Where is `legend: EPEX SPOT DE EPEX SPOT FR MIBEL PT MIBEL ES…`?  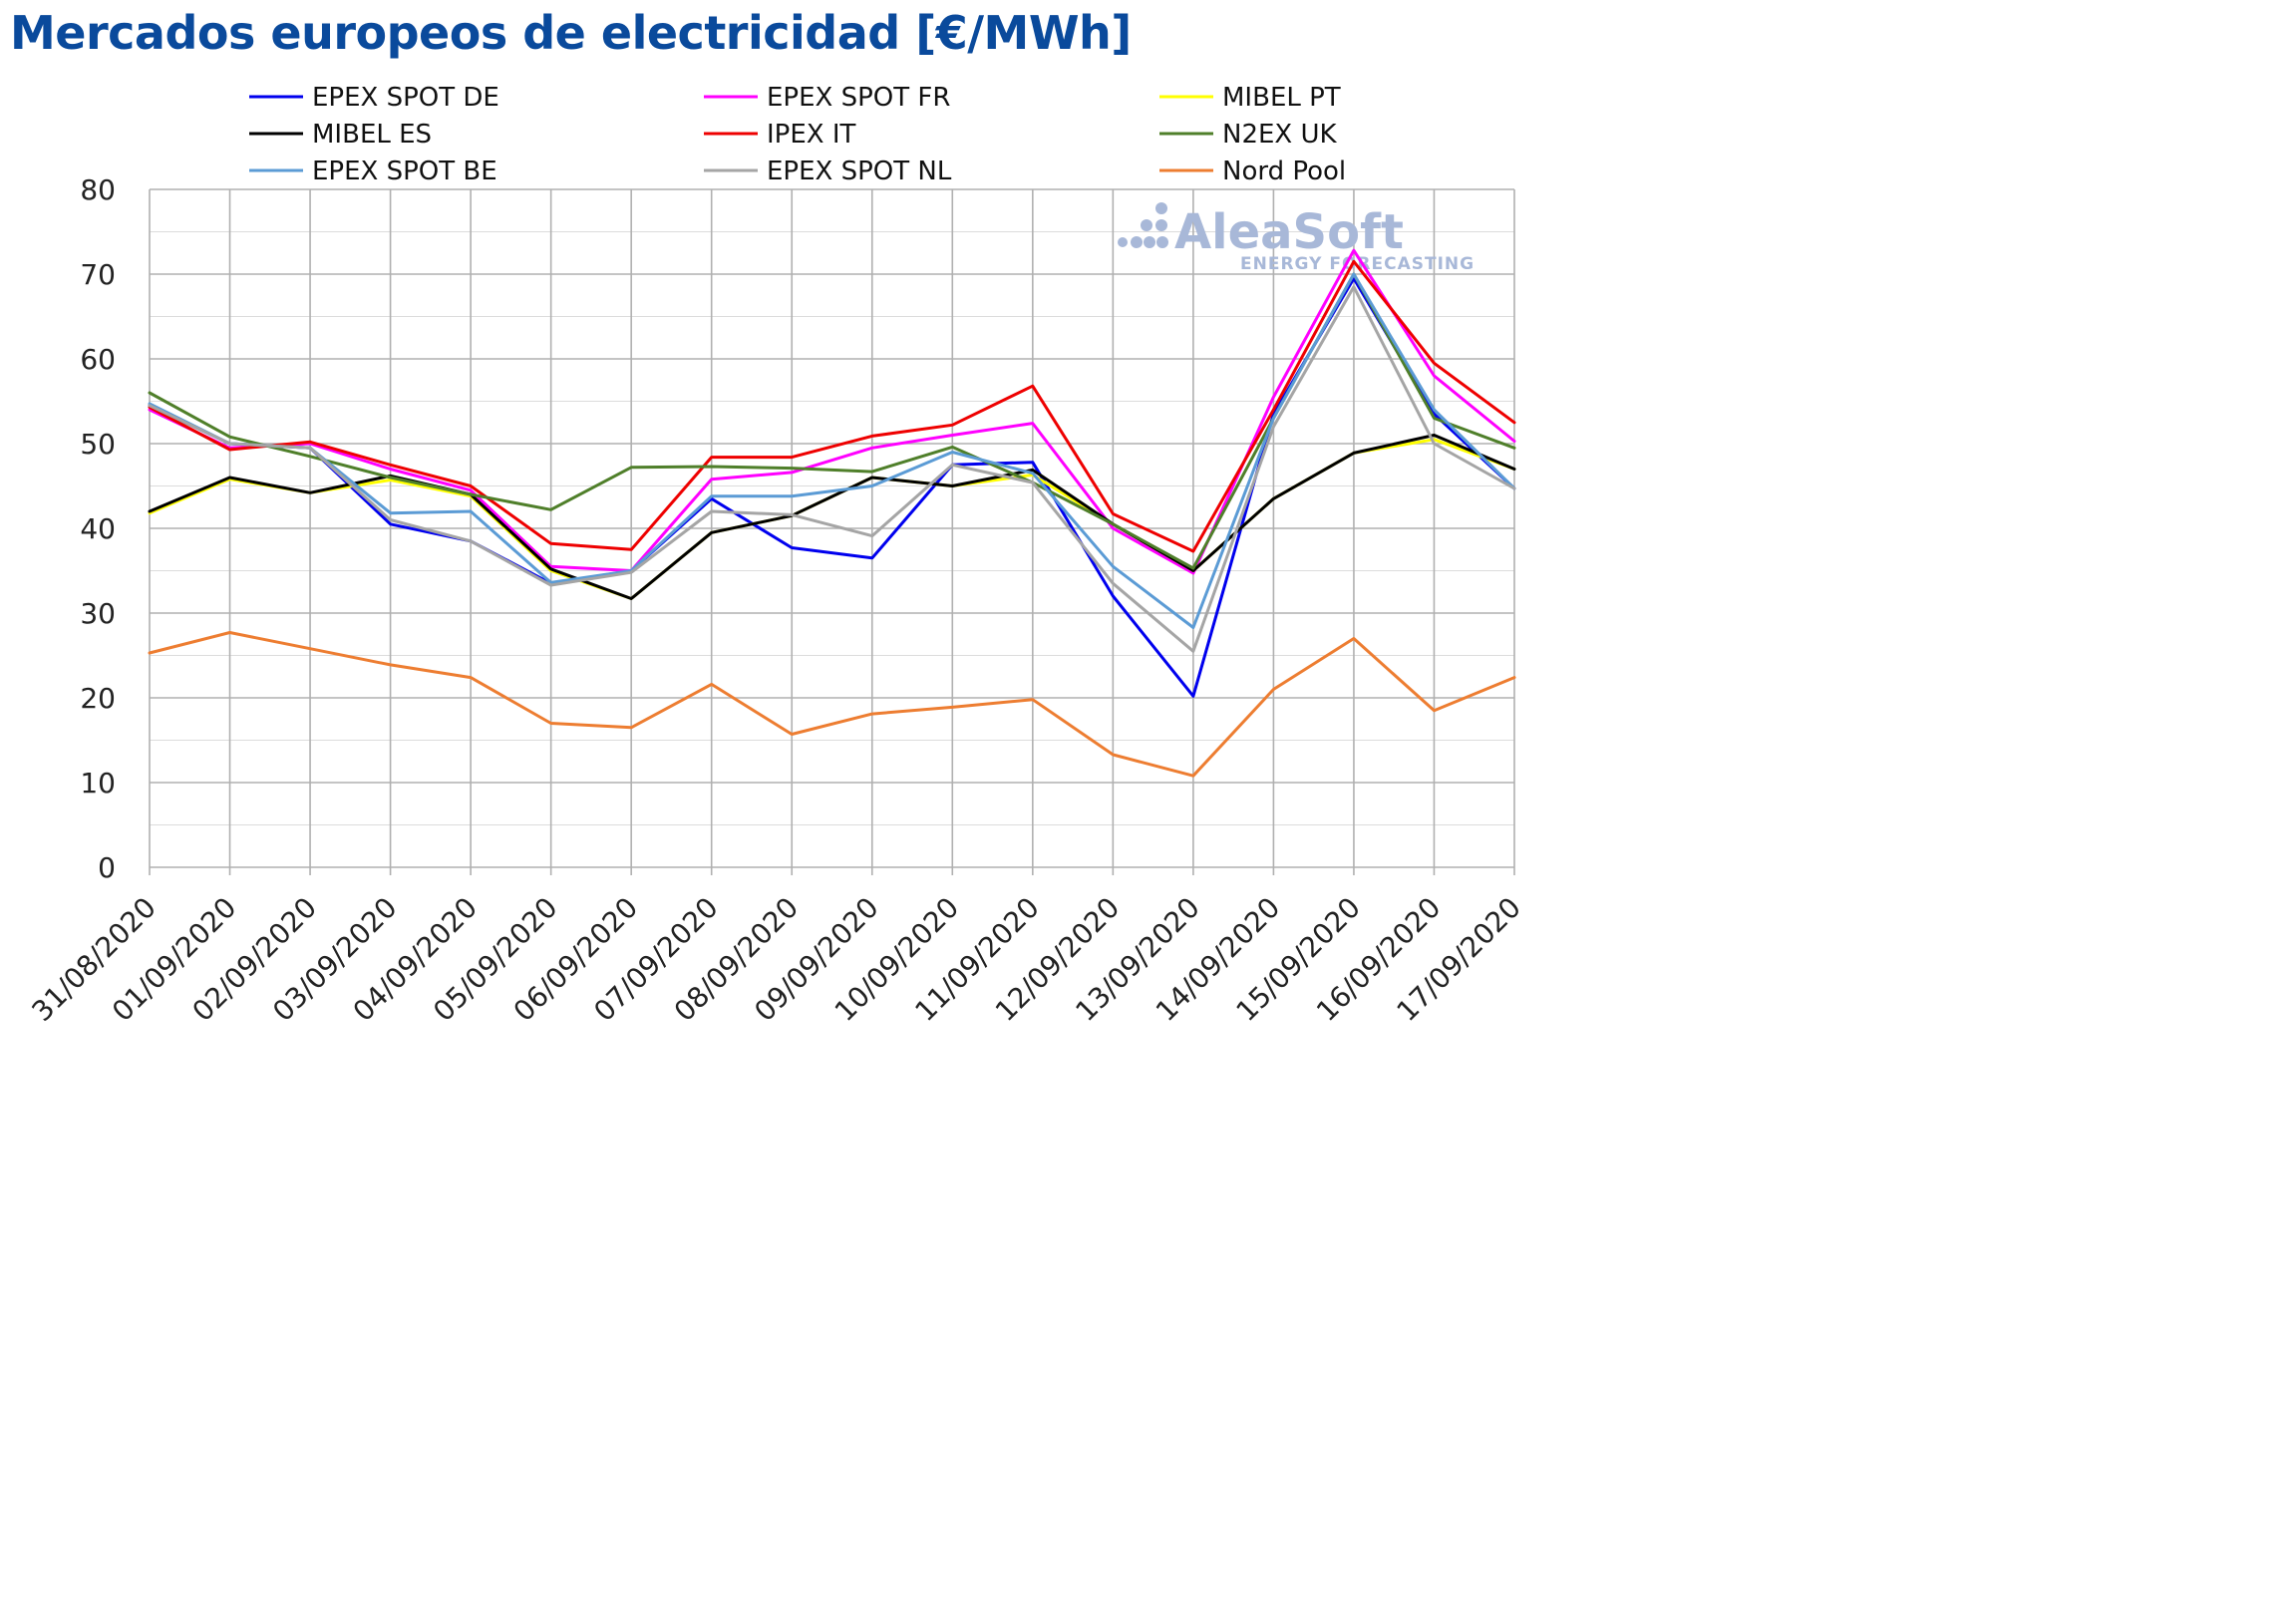
legend: EPEX SPOT DE EPEX SPOT FR MIBEL PT MIBEL ES… is located at coordinates (797, 134).